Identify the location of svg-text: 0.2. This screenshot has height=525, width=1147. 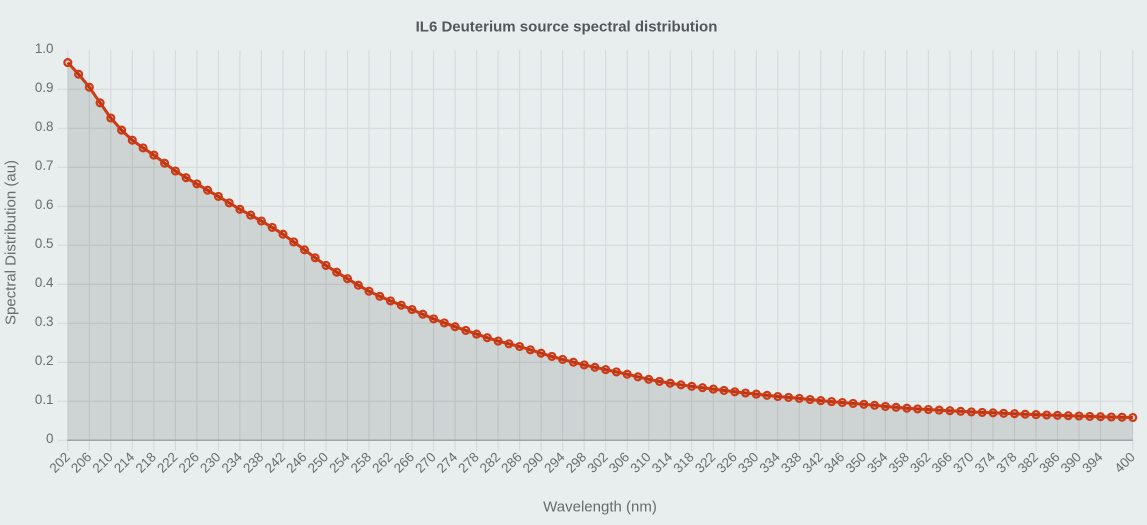
(44, 360).